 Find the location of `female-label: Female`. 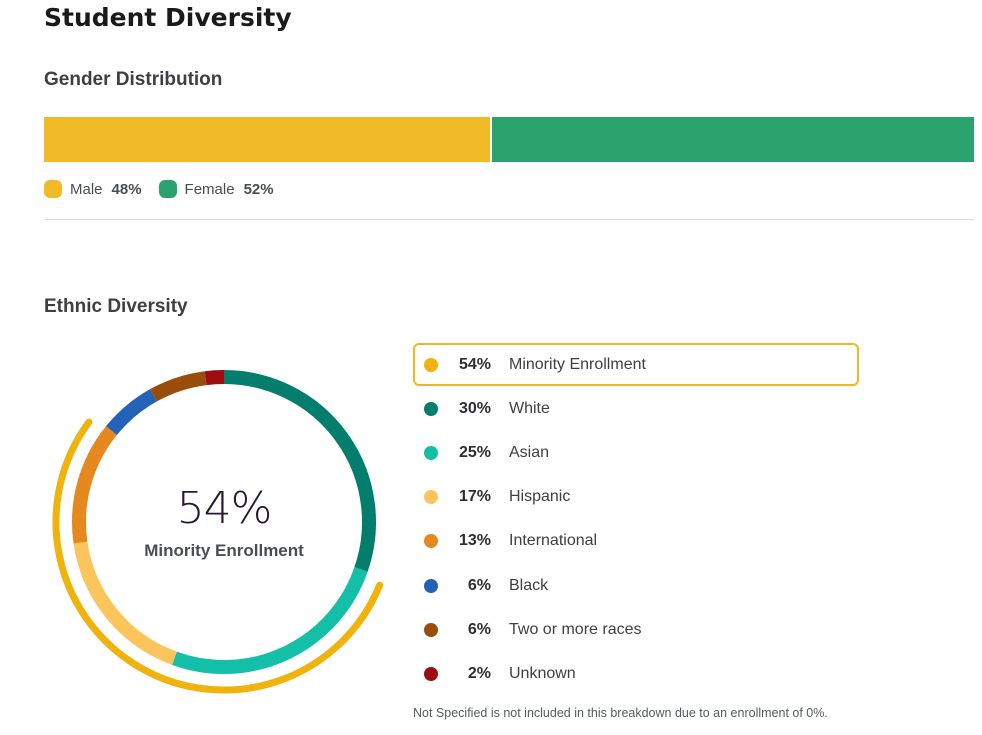

female-label: Female is located at coordinates (209, 189).